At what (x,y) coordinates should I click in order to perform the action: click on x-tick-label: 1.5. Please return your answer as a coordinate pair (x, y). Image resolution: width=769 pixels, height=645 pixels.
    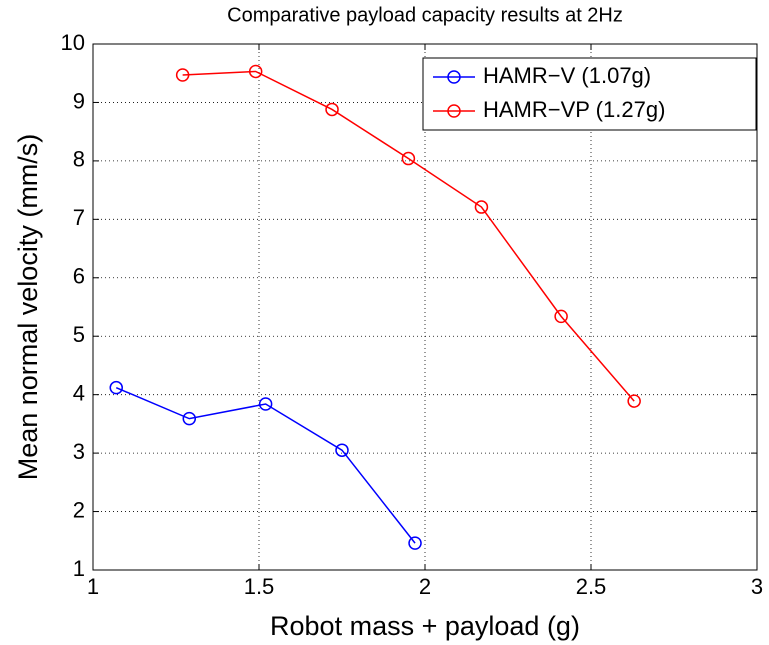
    Looking at the image, I should click on (259, 586).